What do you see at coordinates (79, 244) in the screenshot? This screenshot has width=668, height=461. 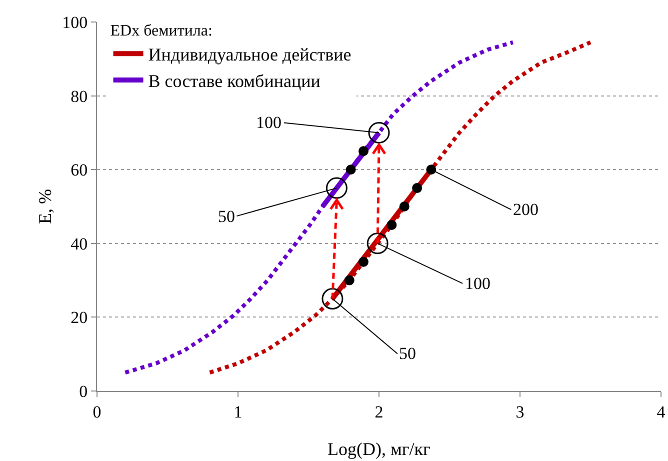 I see `y-tick-label: 40` at bounding box center [79, 244].